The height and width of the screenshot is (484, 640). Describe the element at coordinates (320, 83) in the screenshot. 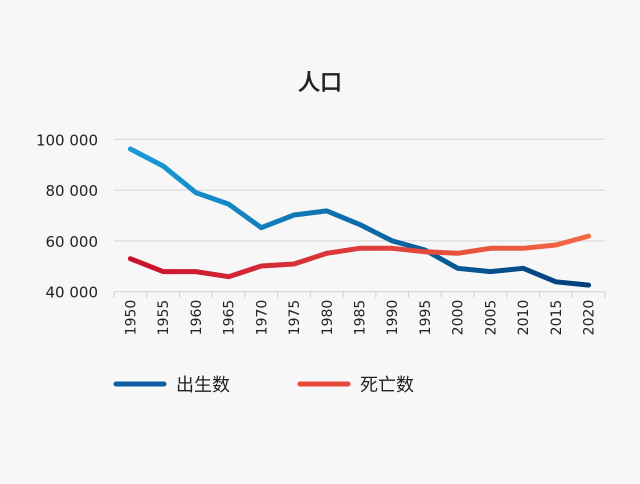

I see `chart-title: 人口` at that location.